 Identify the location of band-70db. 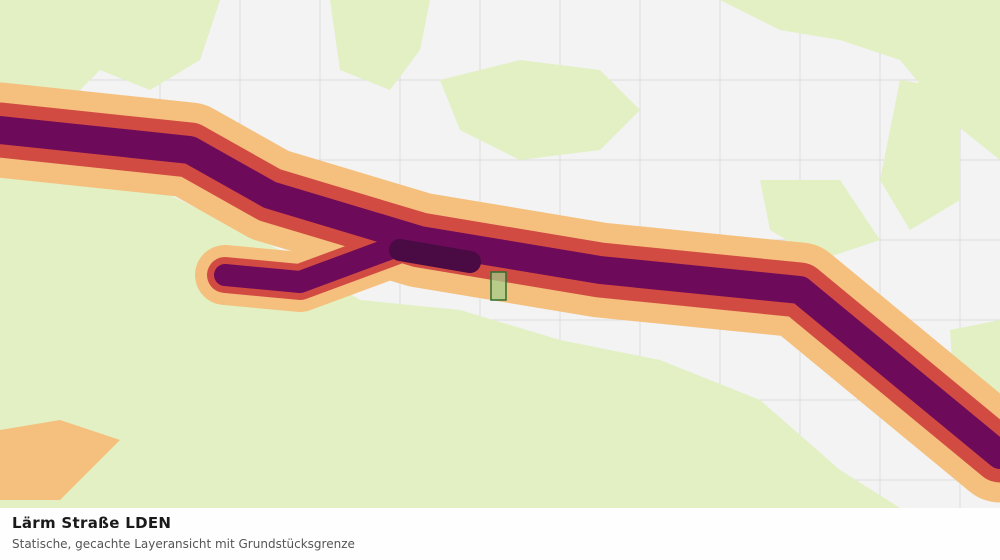
(435, 256).